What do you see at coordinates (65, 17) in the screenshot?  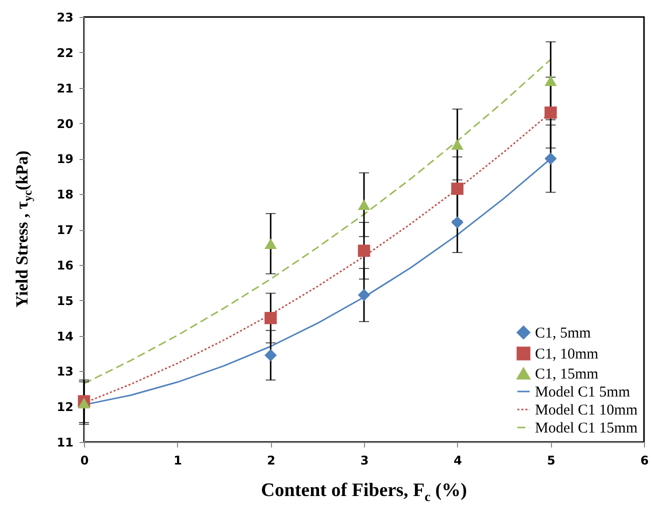 I see `y-tick-label: 23` at bounding box center [65, 17].